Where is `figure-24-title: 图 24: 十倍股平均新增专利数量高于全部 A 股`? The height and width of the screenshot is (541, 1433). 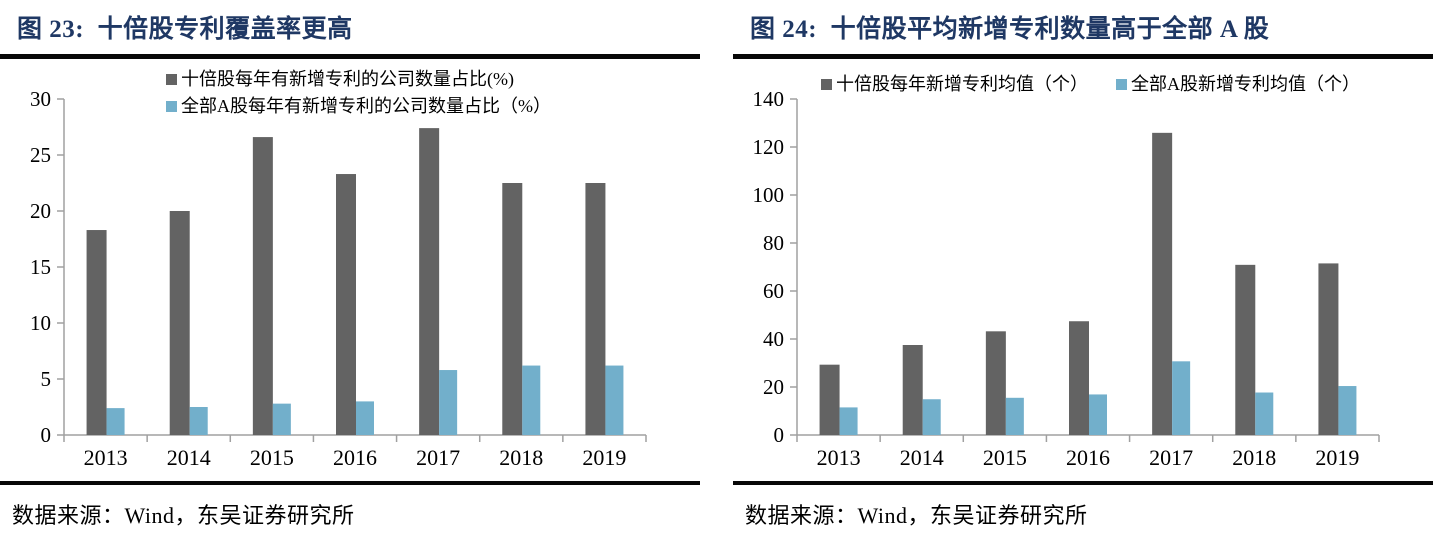 figure-24-title: 图 24: 十倍股平均新增专利数量高于全部 A 股 is located at coordinates (1010, 29).